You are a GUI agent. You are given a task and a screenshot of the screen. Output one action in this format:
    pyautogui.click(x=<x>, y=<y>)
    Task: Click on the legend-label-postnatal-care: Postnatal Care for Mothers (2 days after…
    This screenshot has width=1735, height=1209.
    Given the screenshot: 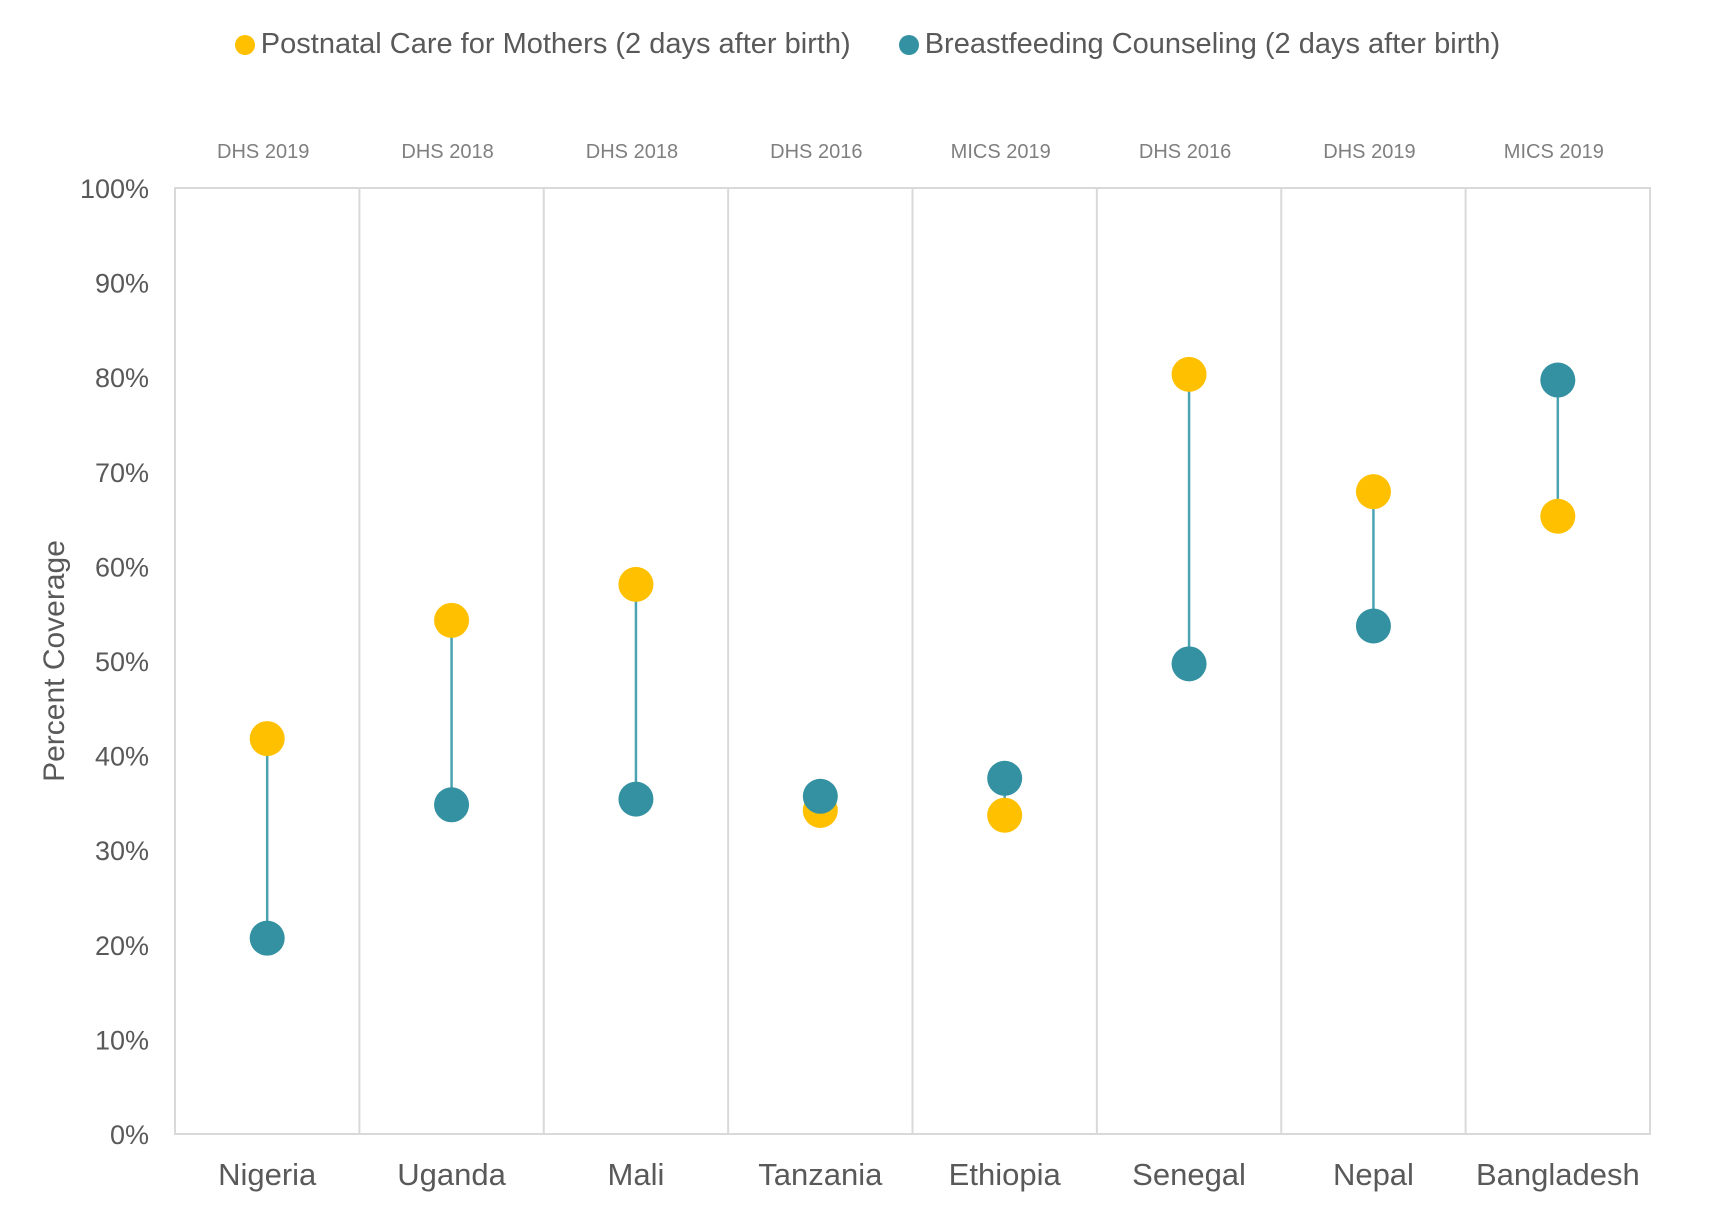 What is the action you would take?
    pyautogui.click(x=555, y=44)
    